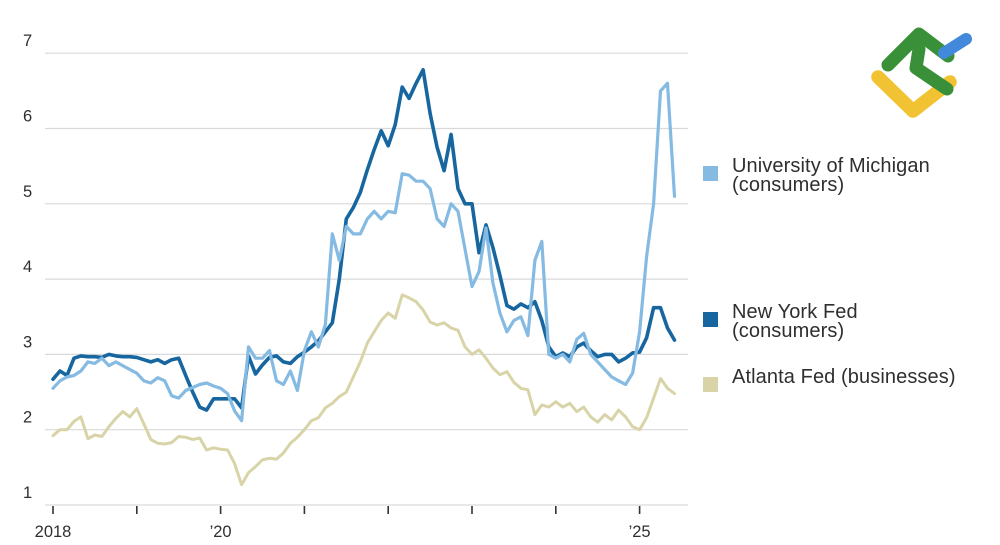 Image resolution: width=1000 pixels, height=545 pixels. I want to click on y-axis-label-1: 1, so click(27, 493).